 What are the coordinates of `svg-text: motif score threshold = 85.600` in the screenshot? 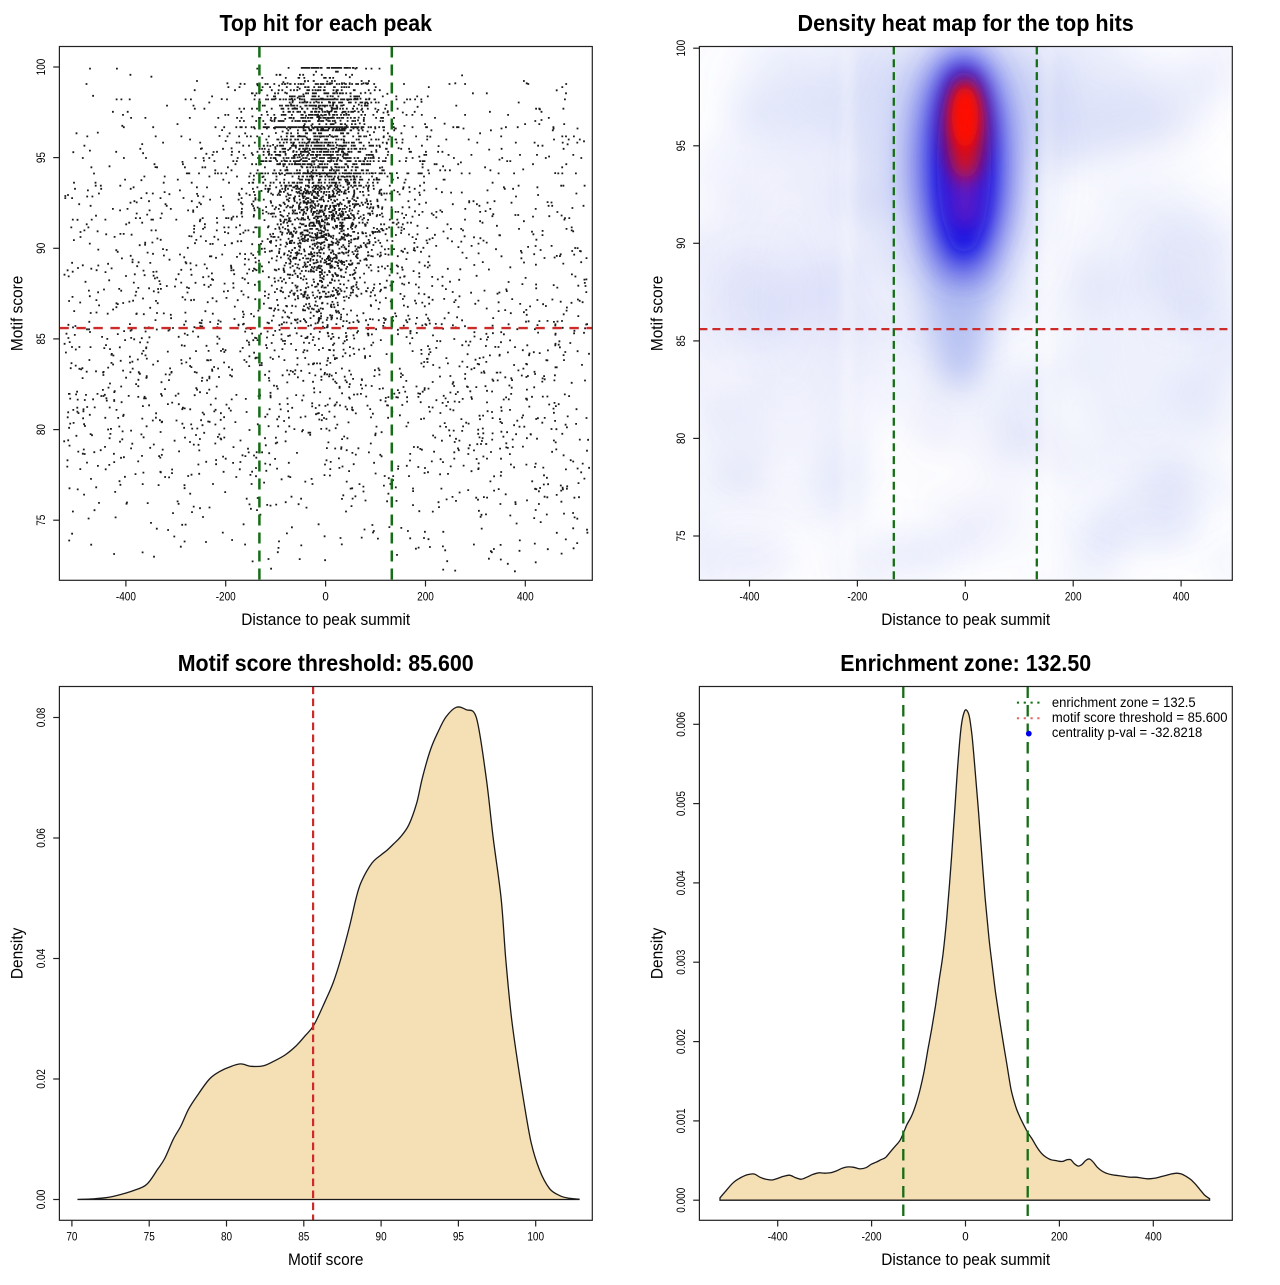 It's located at (1140, 717).